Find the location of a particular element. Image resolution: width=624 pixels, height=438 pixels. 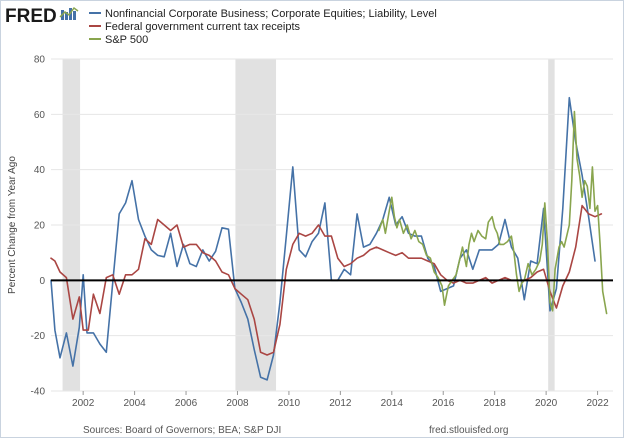

legend-item-series-3: S&P 500 is located at coordinates (118, 40).